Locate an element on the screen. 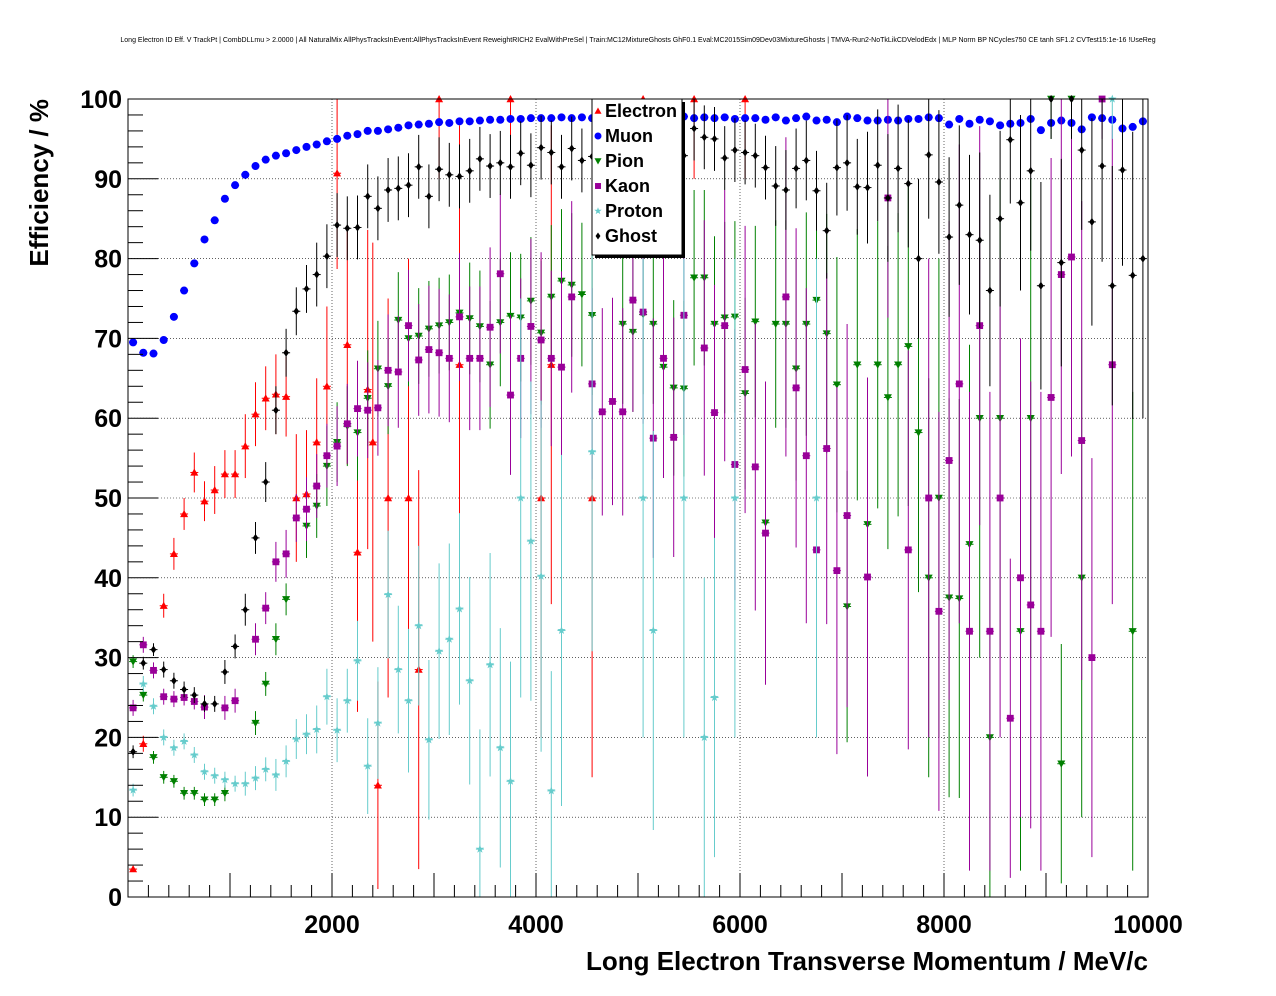  legend-electron-label: Electron is located at coordinates (641, 111).